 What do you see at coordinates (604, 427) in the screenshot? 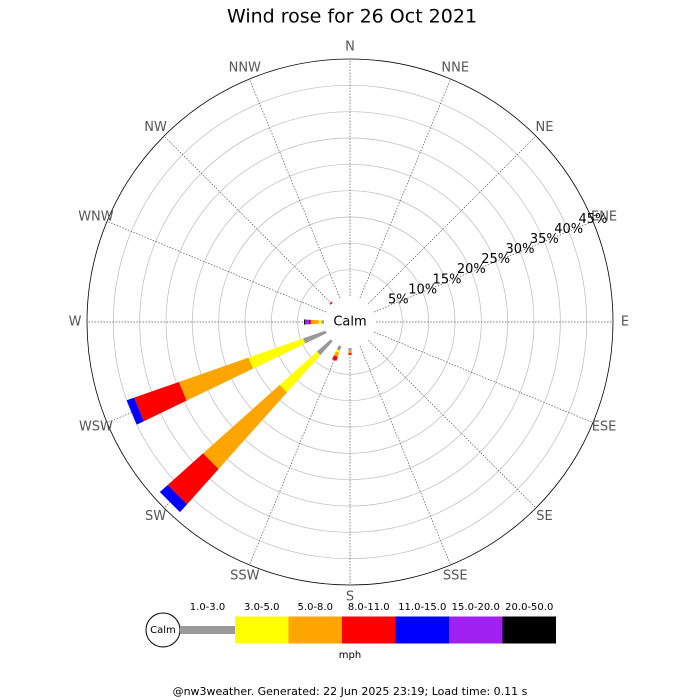
I see `direction-label: ESE` at bounding box center [604, 427].